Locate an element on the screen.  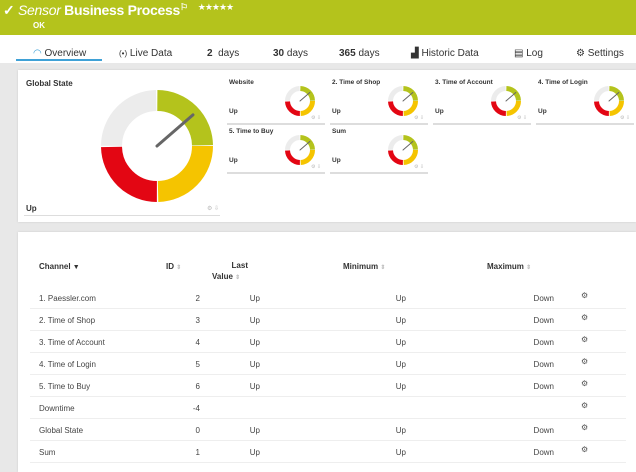
tab-log: ▤ Log is located at coordinates (528, 53).